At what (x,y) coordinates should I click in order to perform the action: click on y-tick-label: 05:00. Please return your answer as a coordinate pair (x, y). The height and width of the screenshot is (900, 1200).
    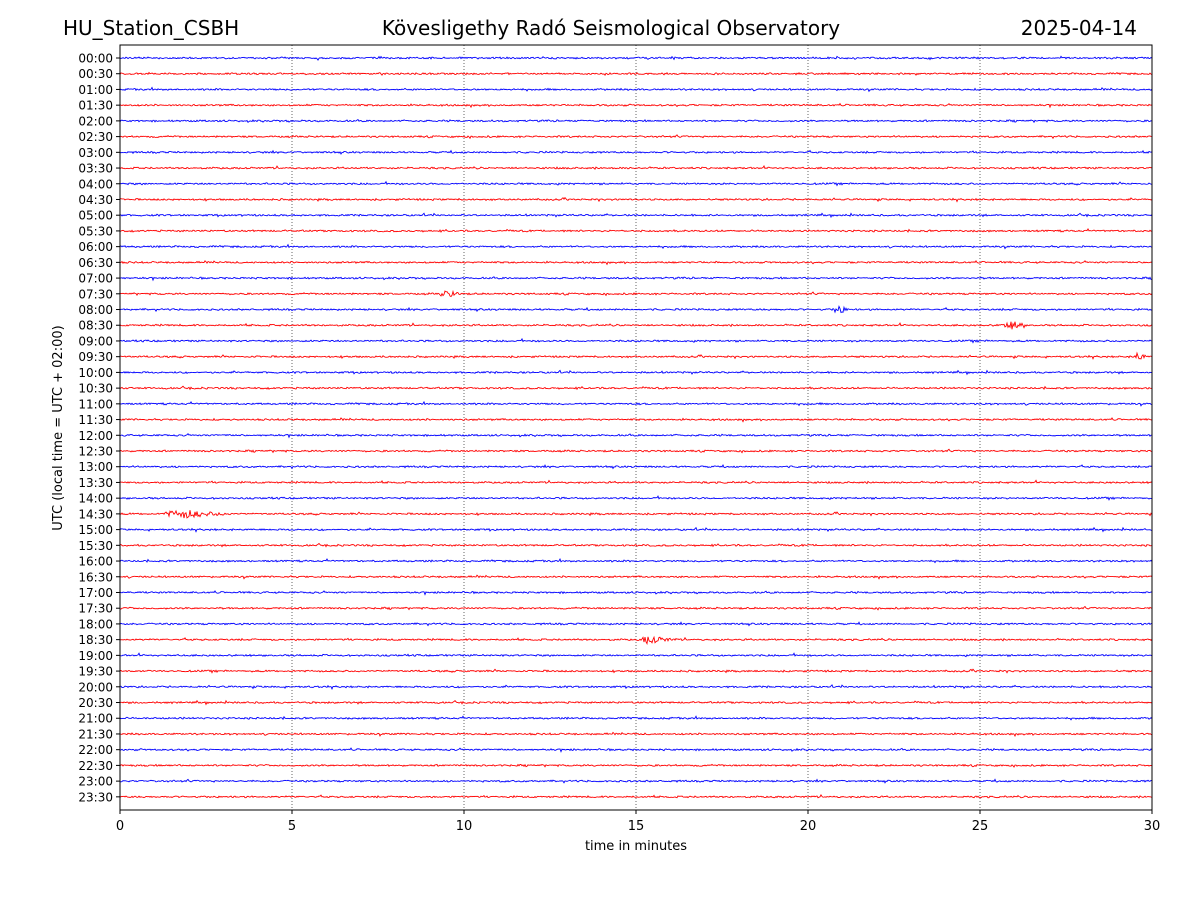
    Looking at the image, I should click on (95, 216).